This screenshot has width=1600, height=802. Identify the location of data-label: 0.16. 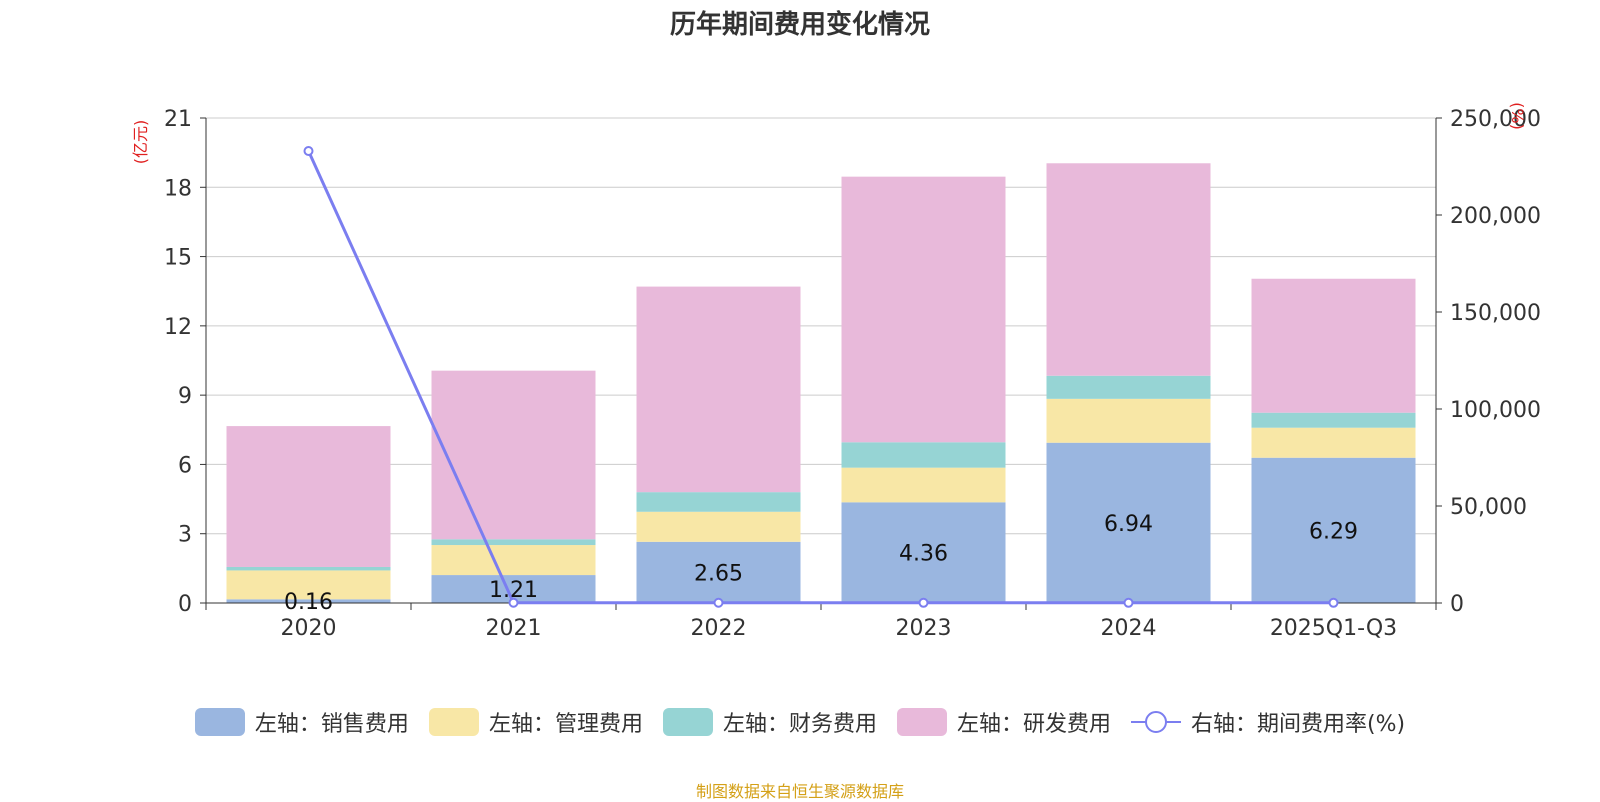
(308, 602).